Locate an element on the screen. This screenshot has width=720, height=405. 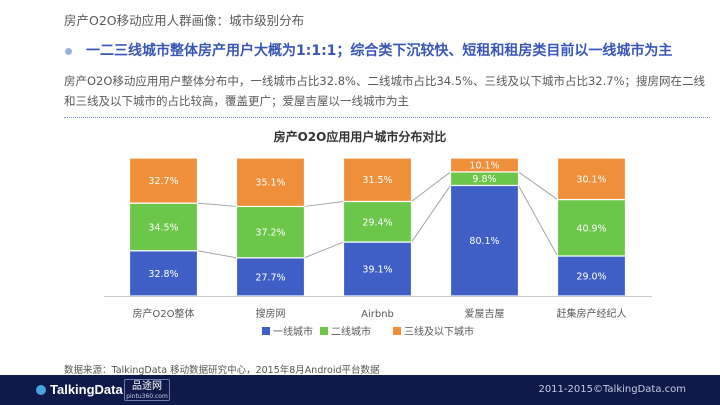
data-label: 37.2% is located at coordinates (270, 233).